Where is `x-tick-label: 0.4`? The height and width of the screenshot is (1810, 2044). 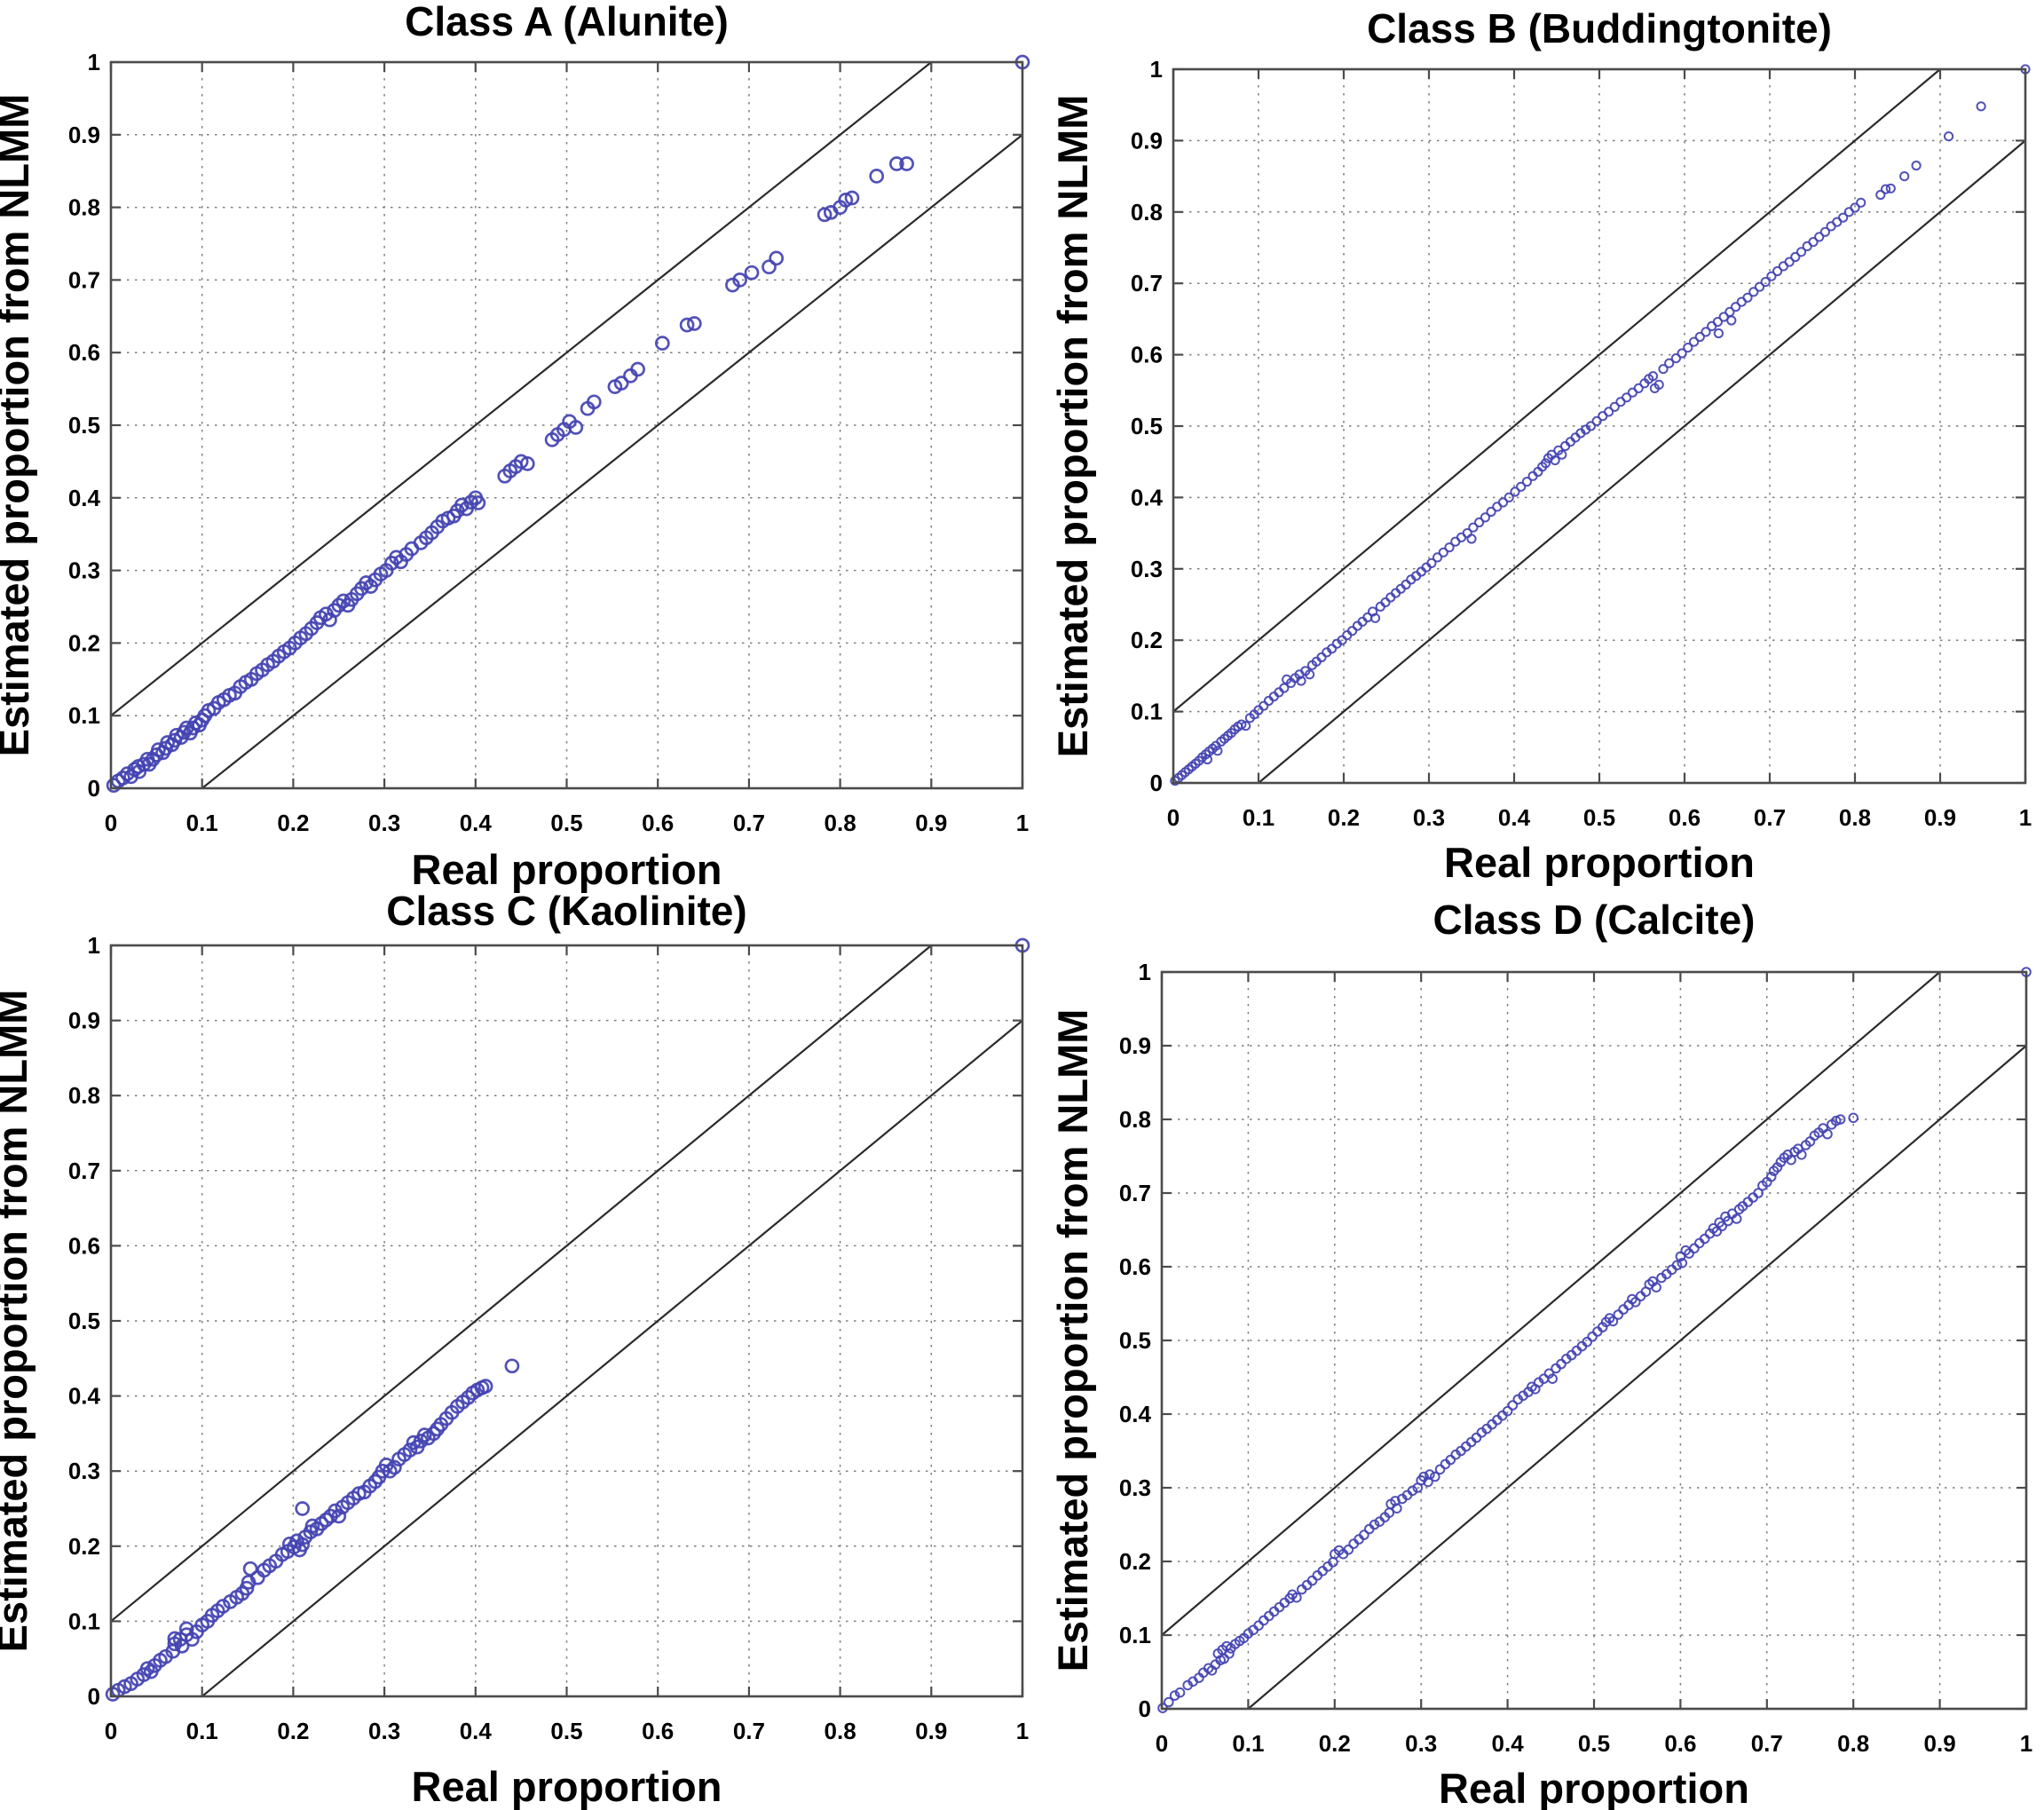 x-tick-label: 0.4 is located at coordinates (476, 1731).